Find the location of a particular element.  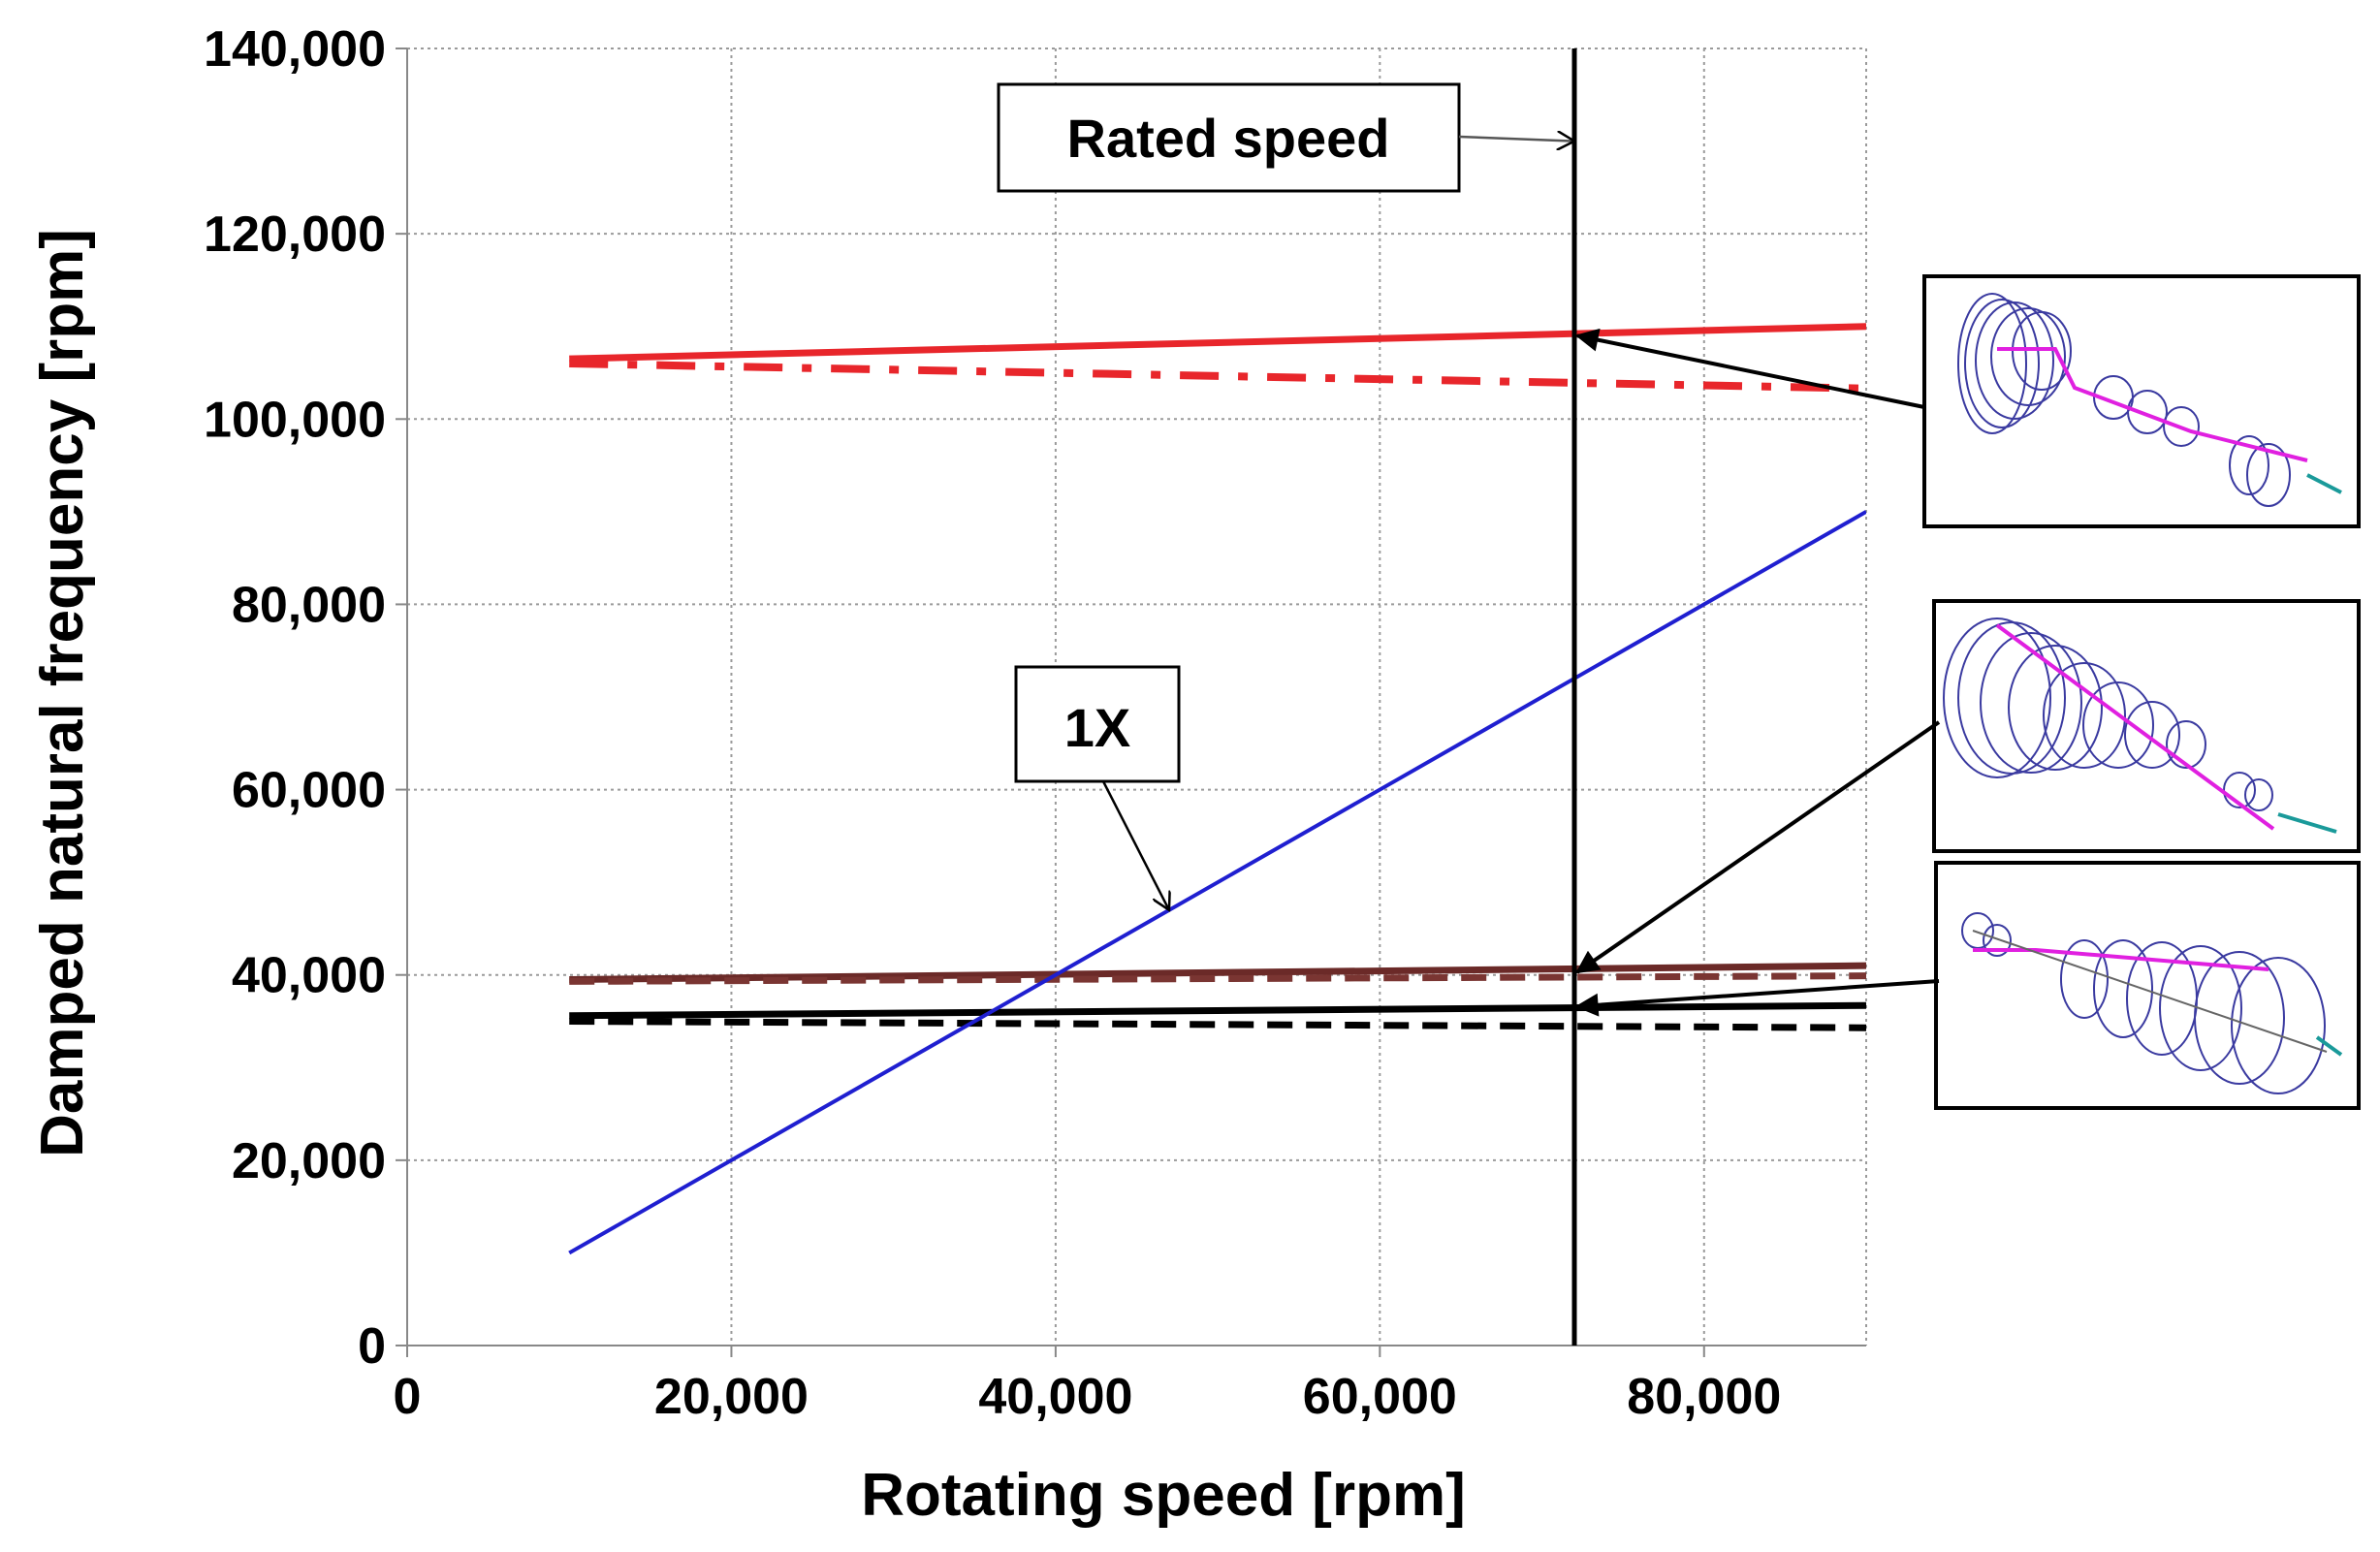

one-x-label: 1X is located at coordinates (1098, 728).